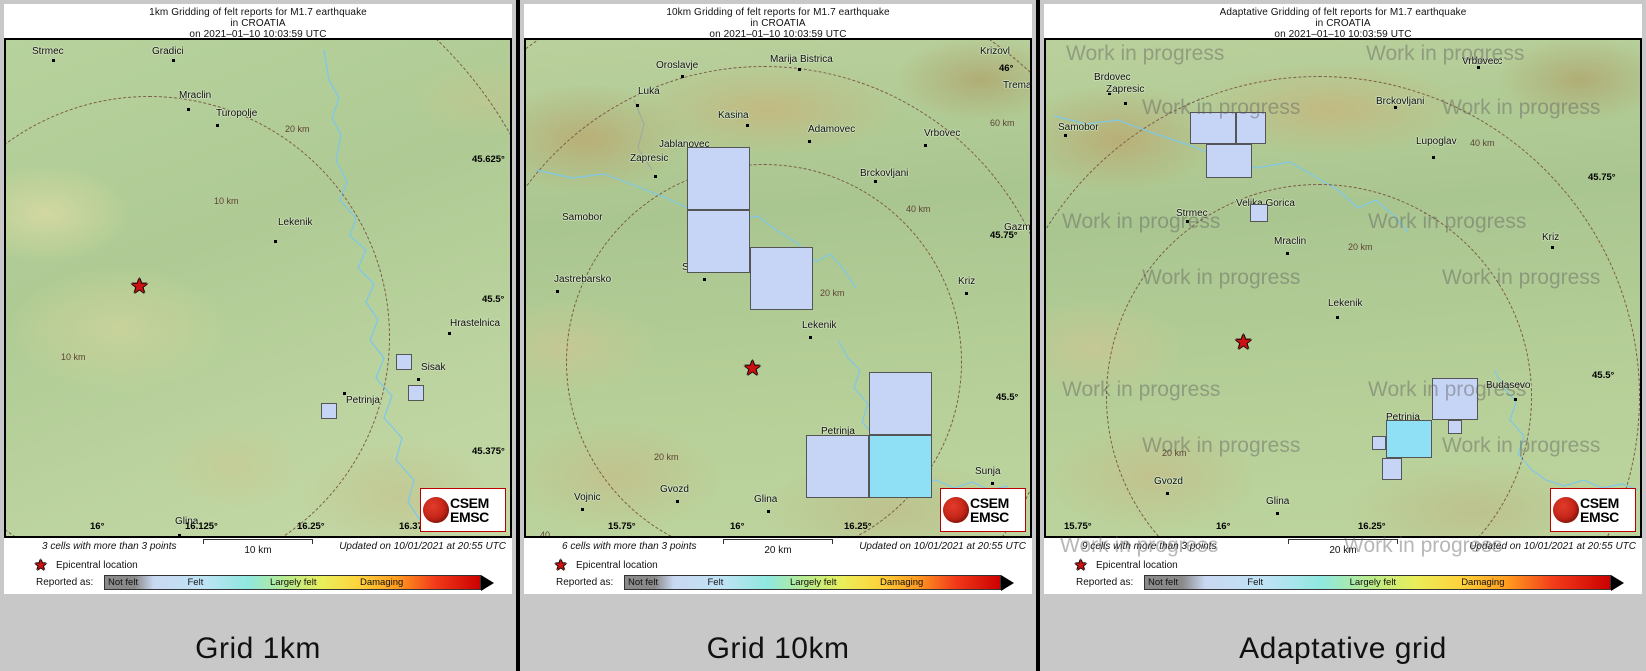 The image size is (1646, 671). Describe the element at coordinates (488, 159) in the screenshot. I see `lat-tick: 45.625°` at that location.